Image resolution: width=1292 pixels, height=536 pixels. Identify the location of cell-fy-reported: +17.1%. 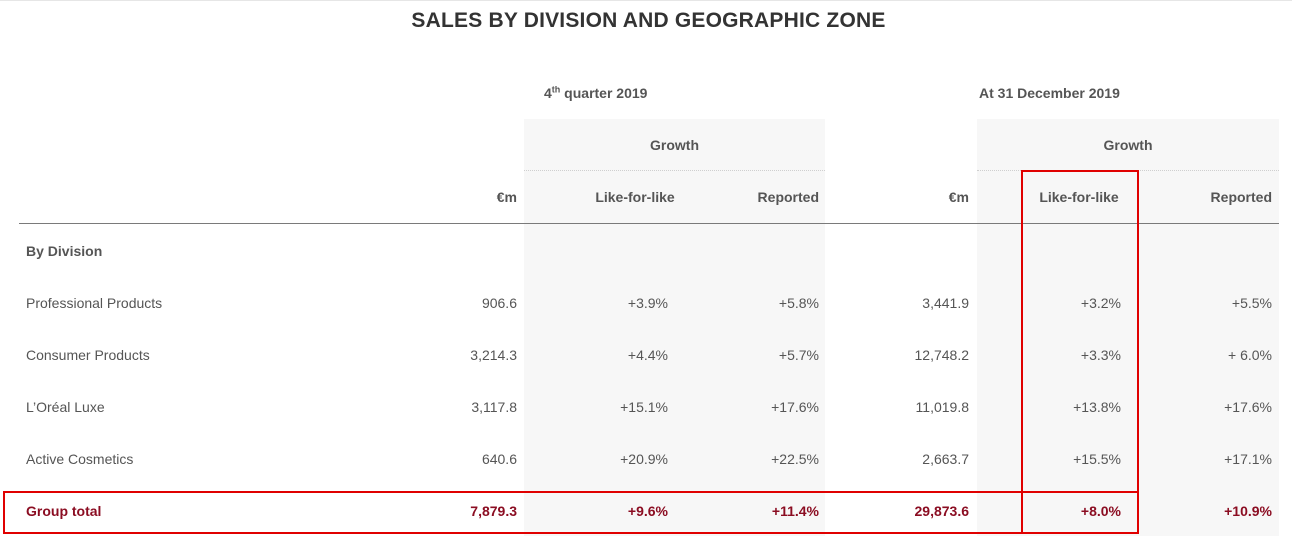
(1248, 459).